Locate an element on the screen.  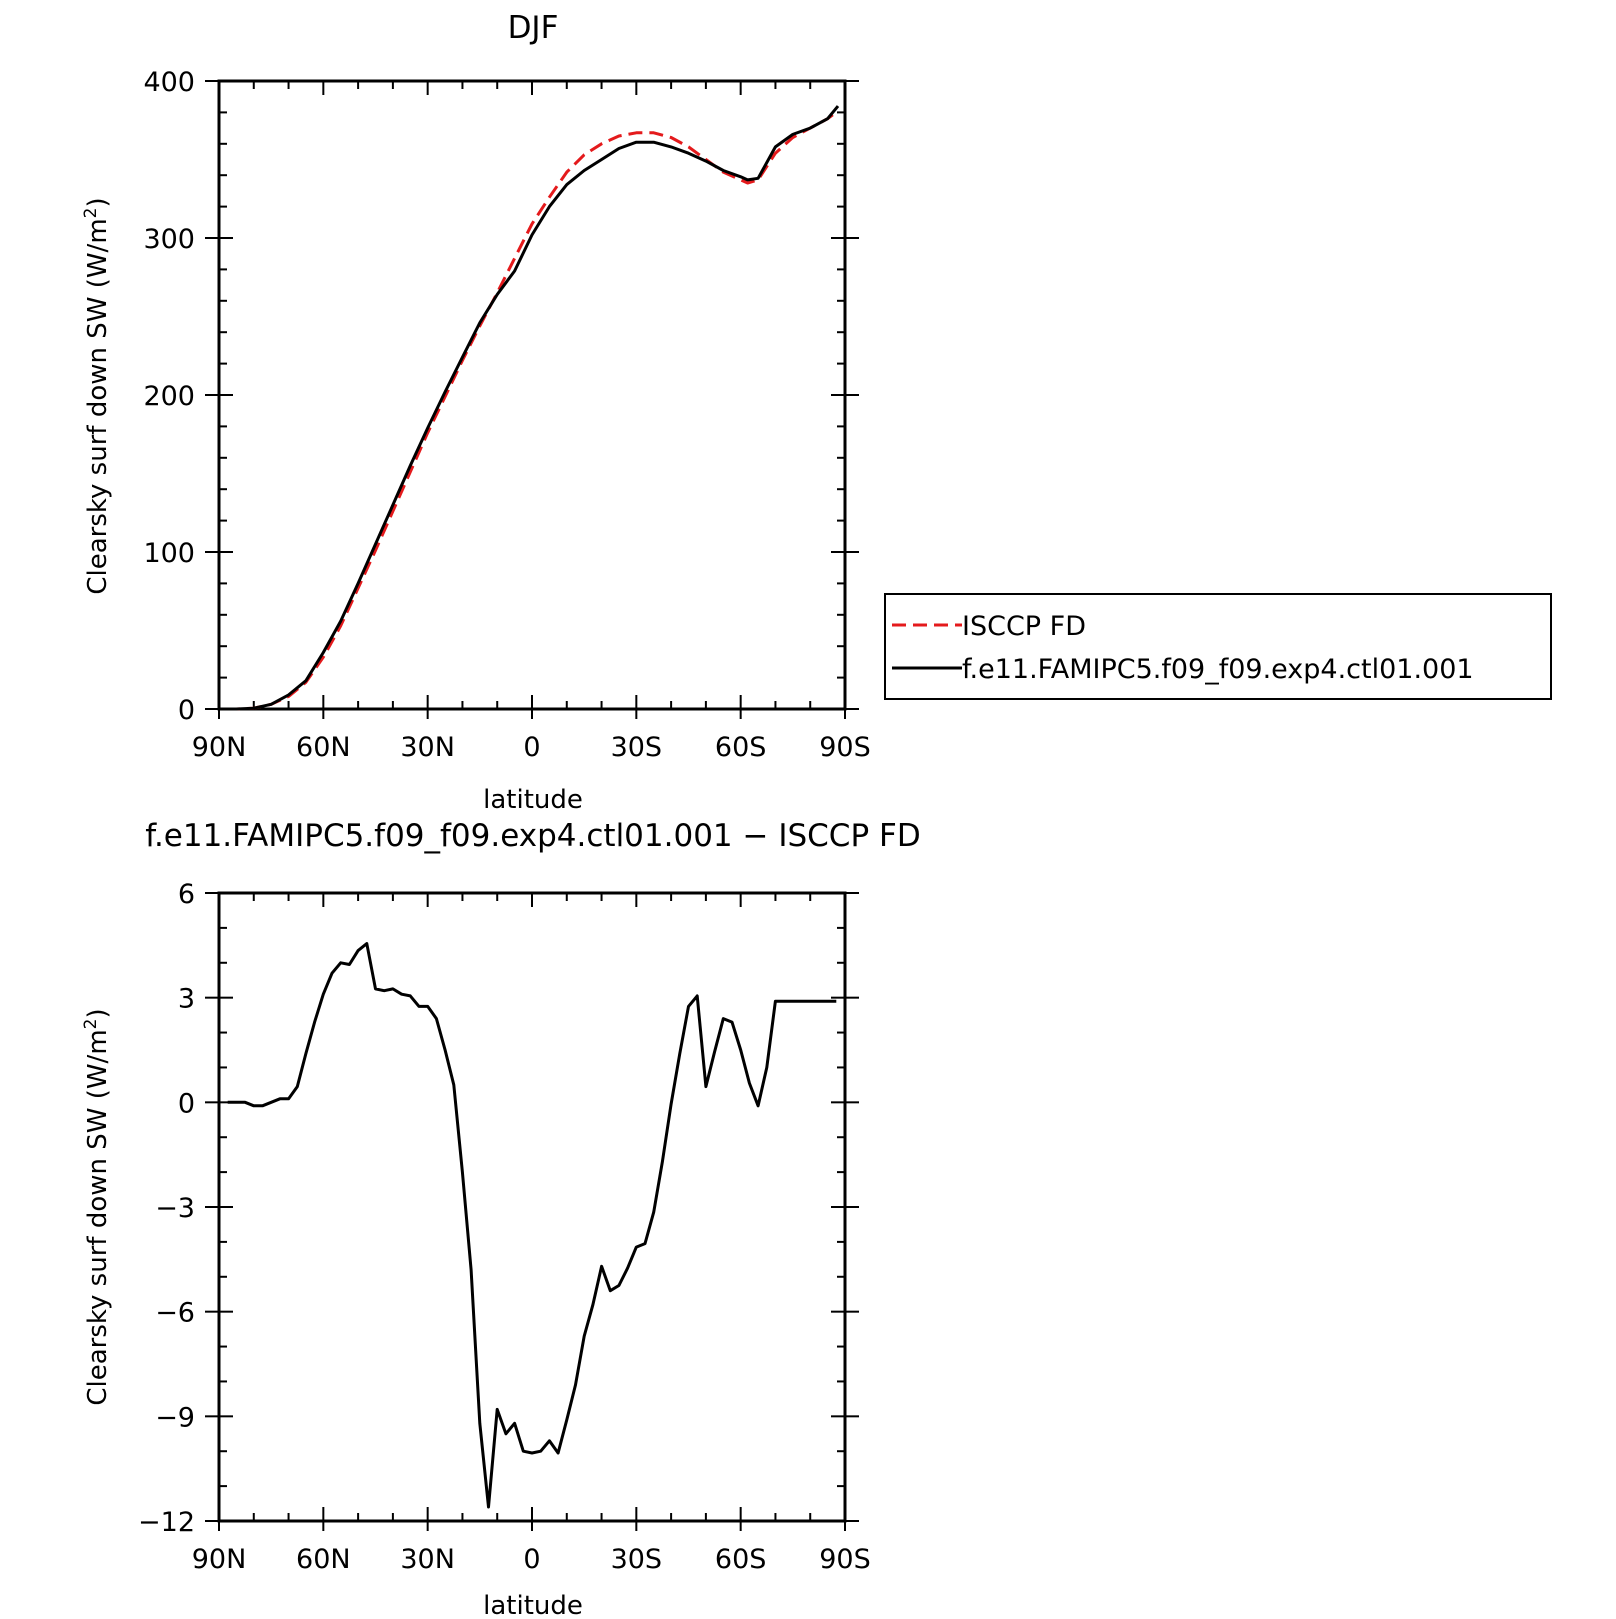
difference-y-tick-label: 0 is located at coordinates (186, 1103).